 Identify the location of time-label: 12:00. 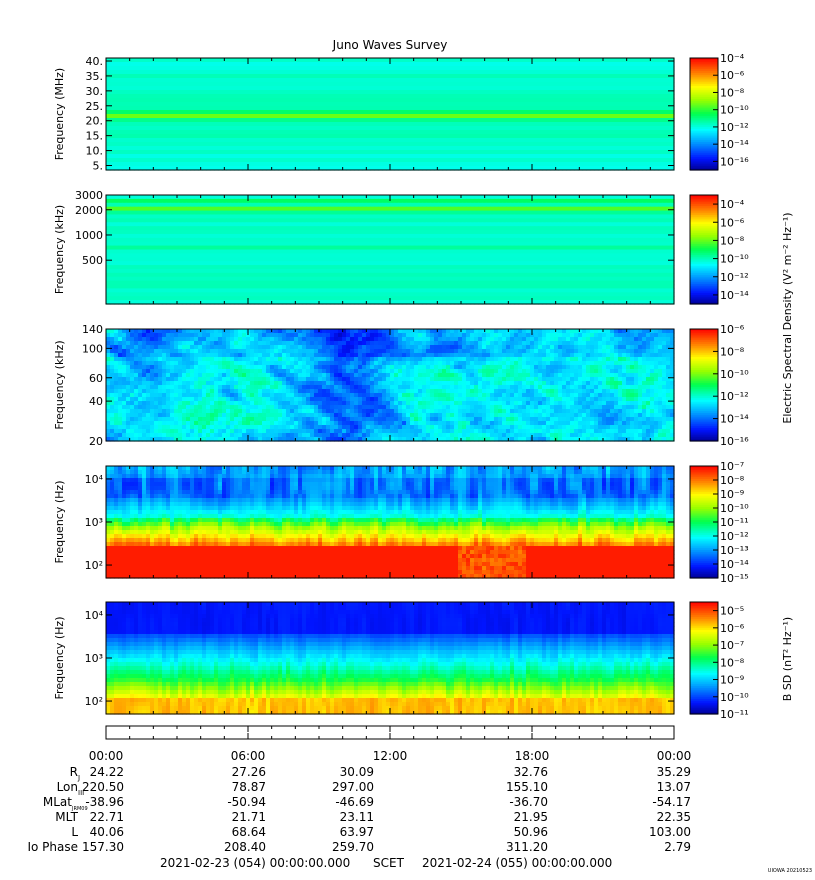
(390, 756).